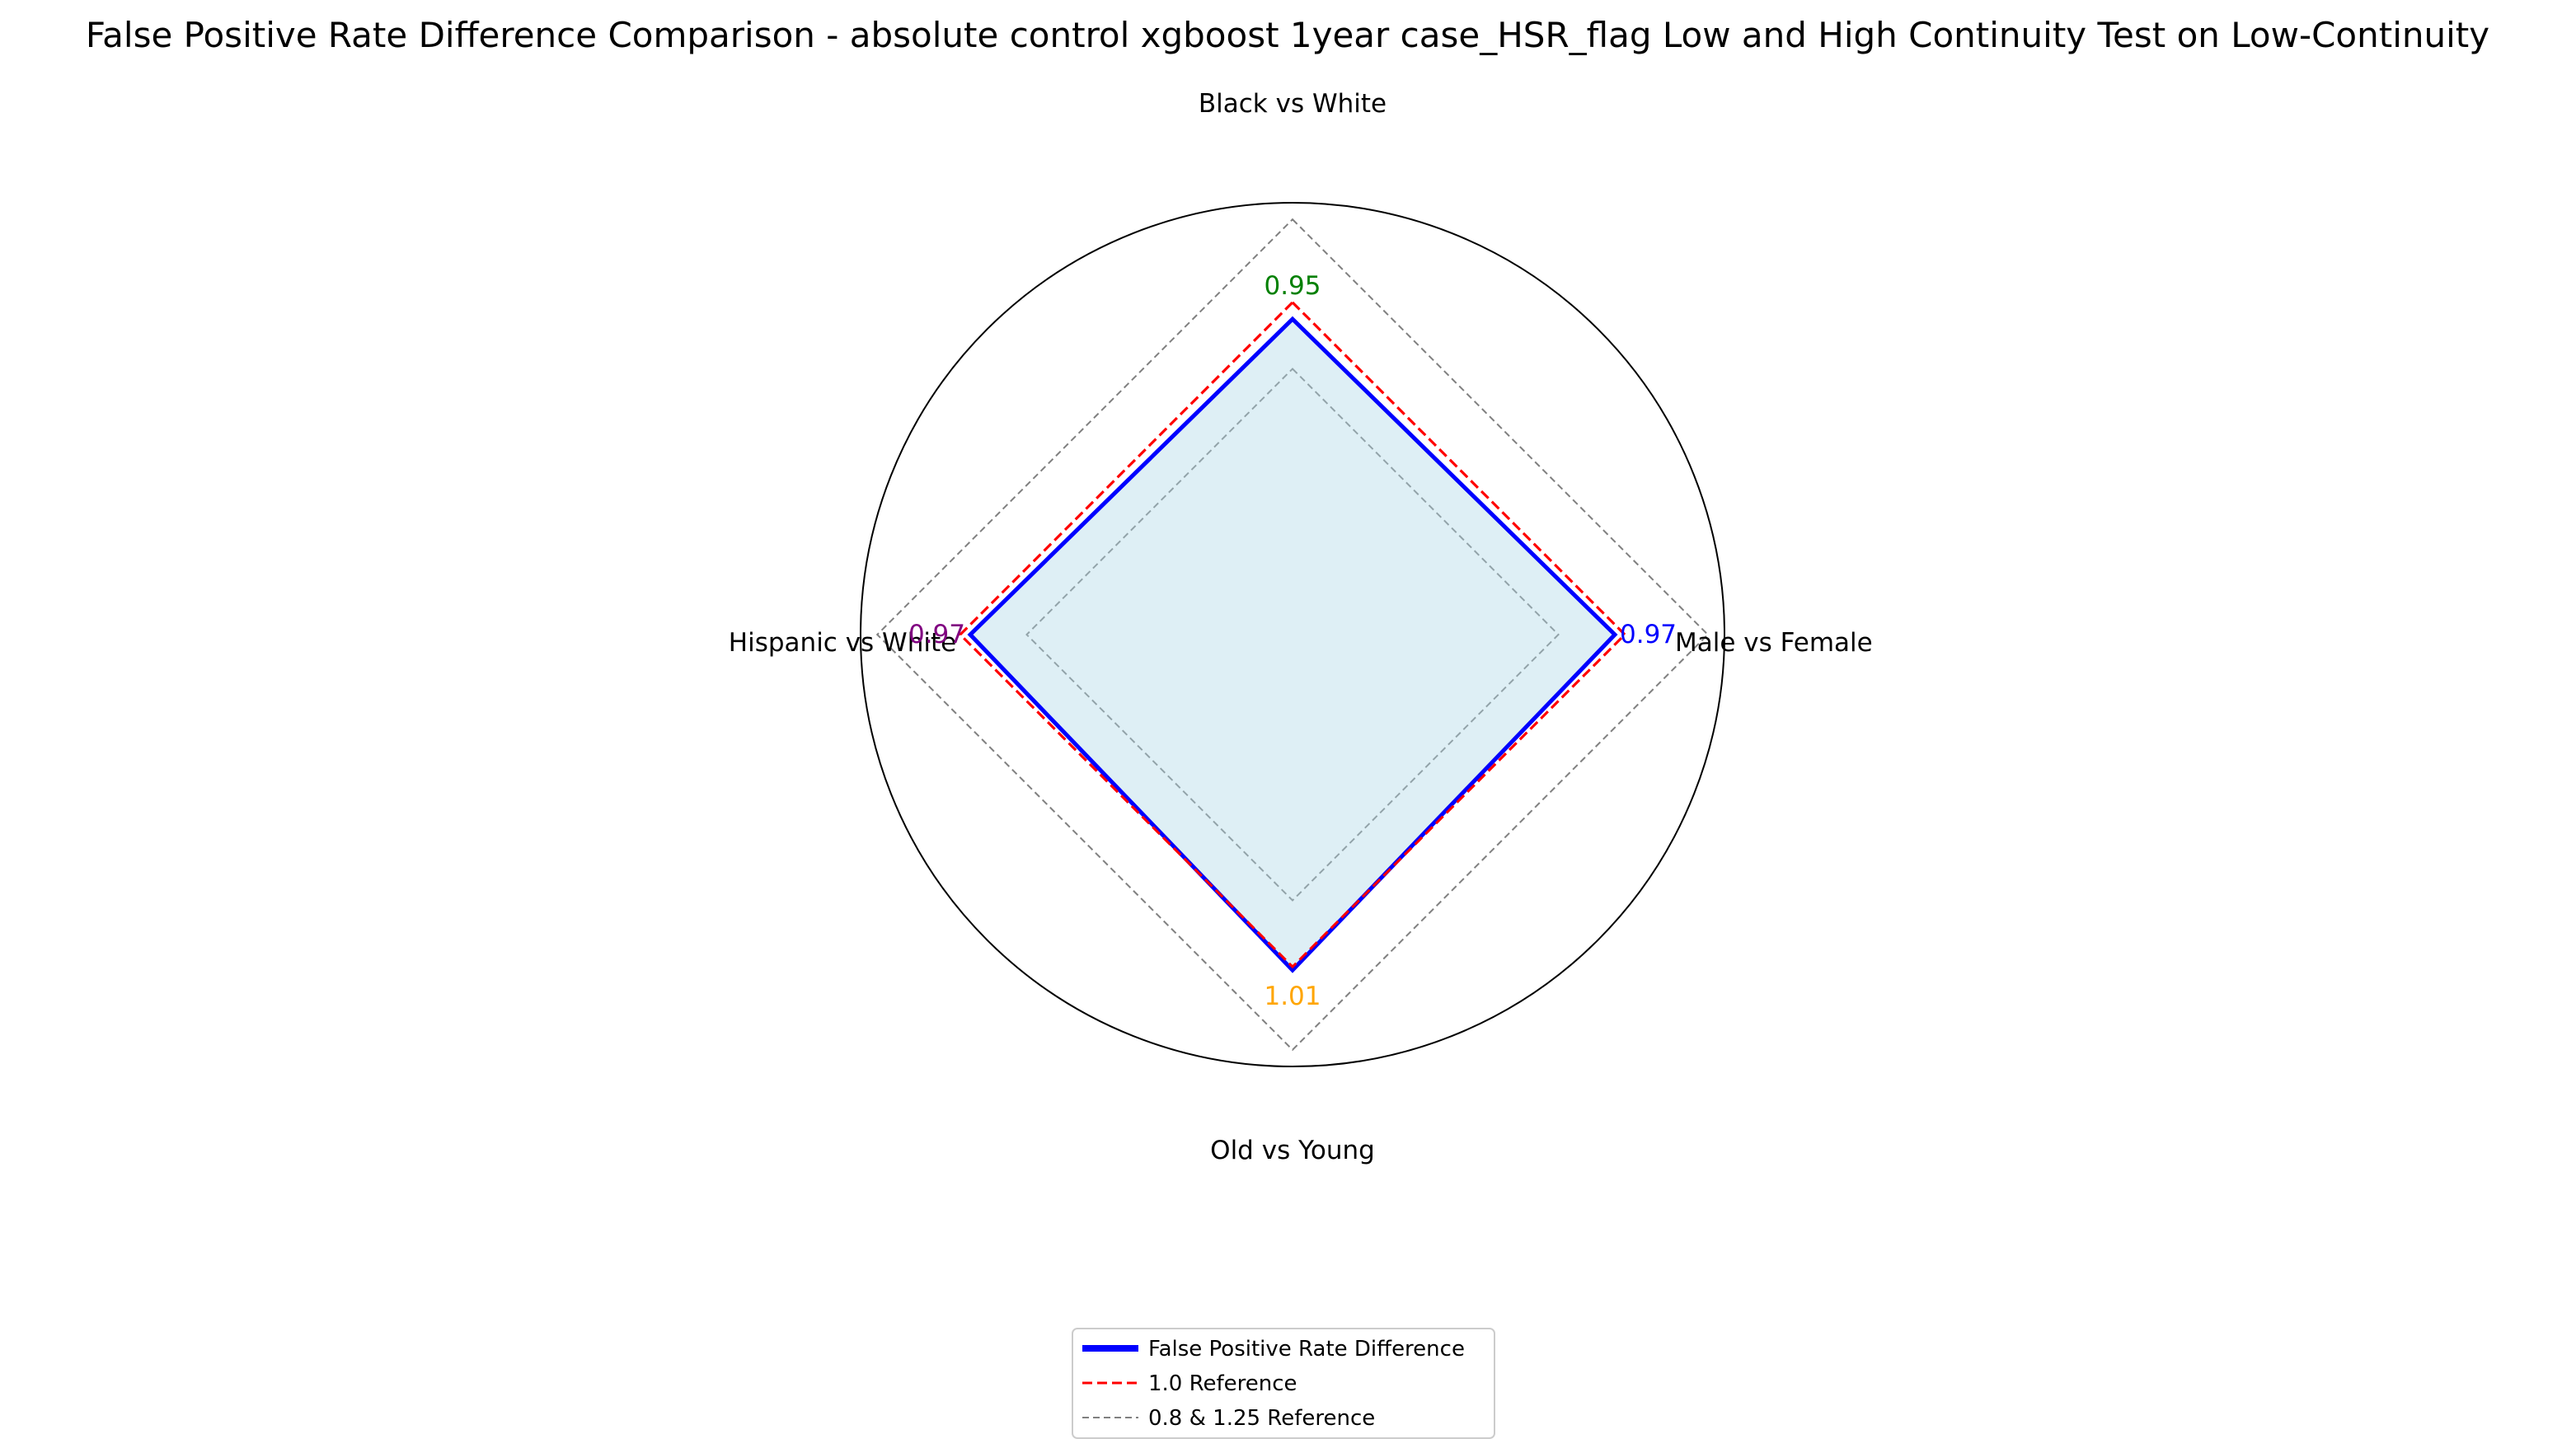 This screenshot has width=2576, height=1453. Describe the element at coordinates (1292, 996) in the screenshot. I see `value-label-old-vs-young: 1.01` at that location.